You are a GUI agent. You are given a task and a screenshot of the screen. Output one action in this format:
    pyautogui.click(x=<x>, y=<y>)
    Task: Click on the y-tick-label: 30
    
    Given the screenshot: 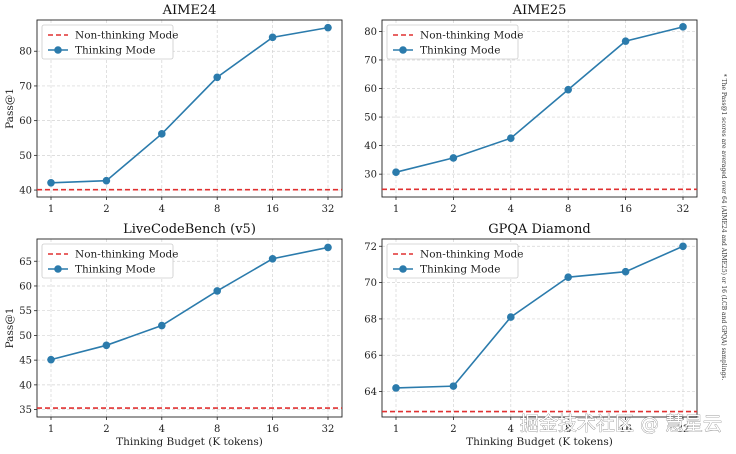 What is the action you would take?
    pyautogui.click(x=370, y=175)
    